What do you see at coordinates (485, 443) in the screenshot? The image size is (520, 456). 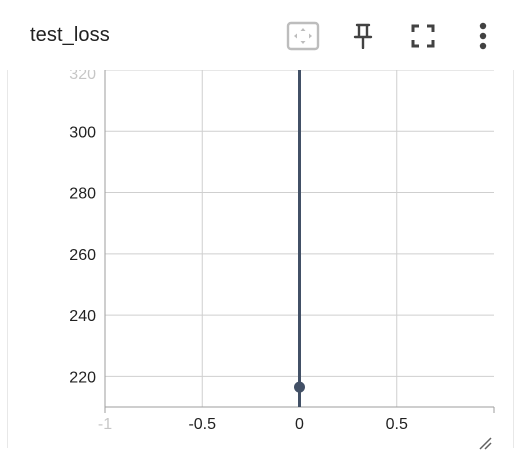 I see `resize-handle-icon` at bounding box center [485, 443].